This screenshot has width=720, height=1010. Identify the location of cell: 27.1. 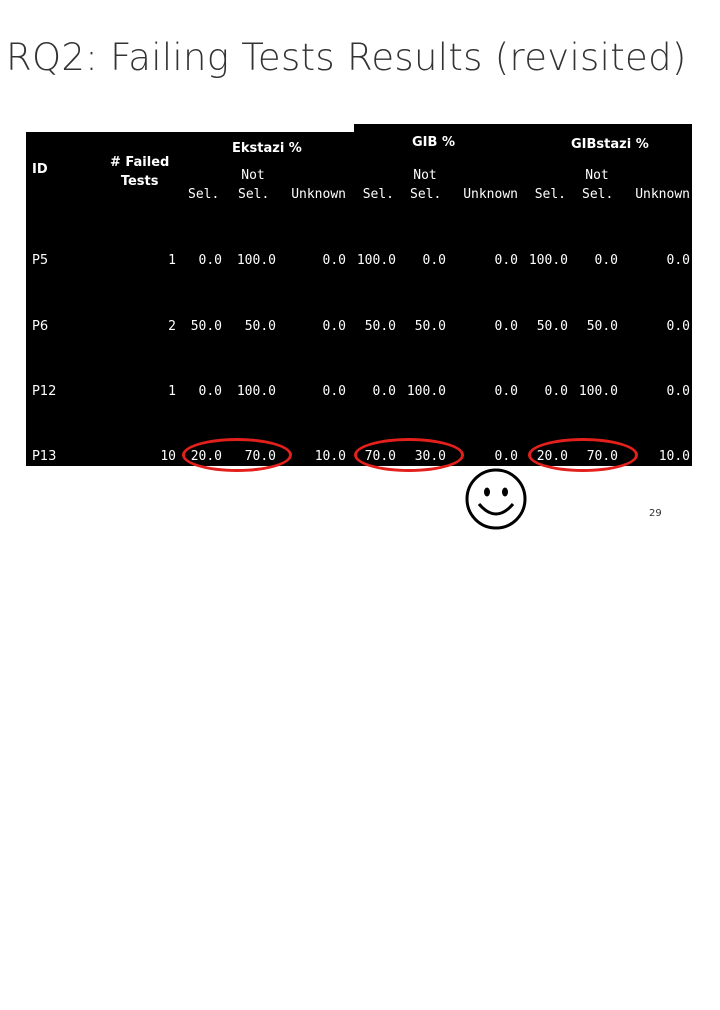
(430, 977).